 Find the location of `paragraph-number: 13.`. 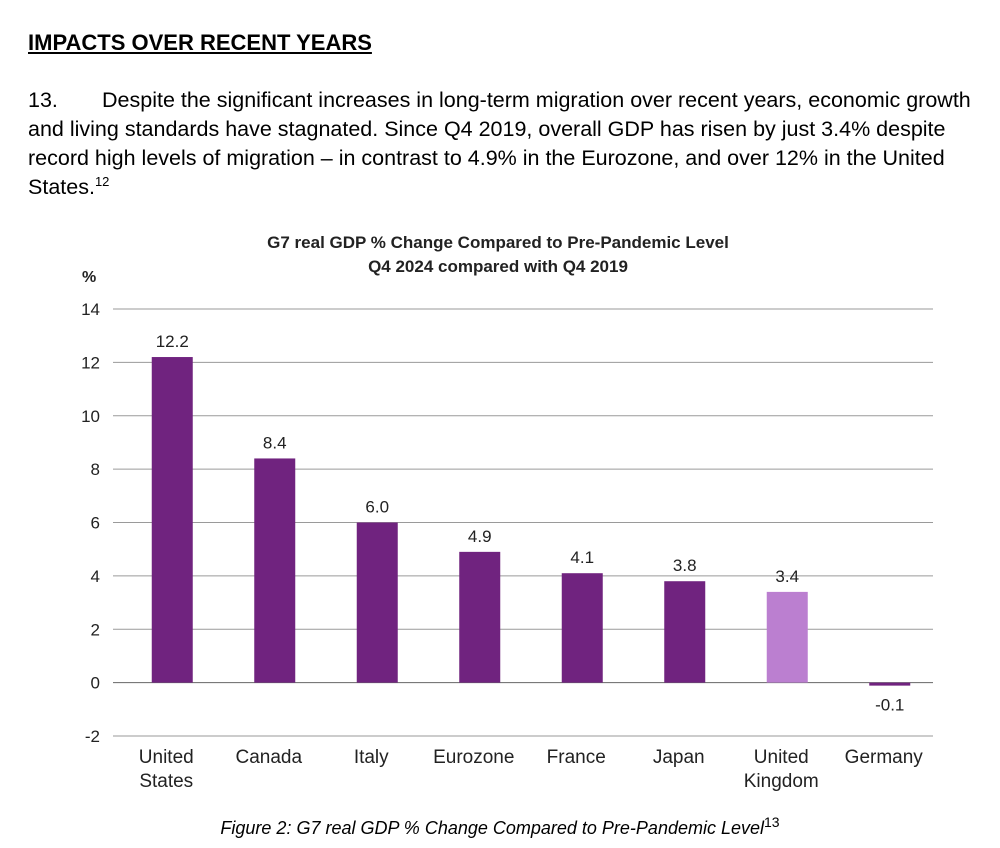

paragraph-number: 13. is located at coordinates (43, 100).